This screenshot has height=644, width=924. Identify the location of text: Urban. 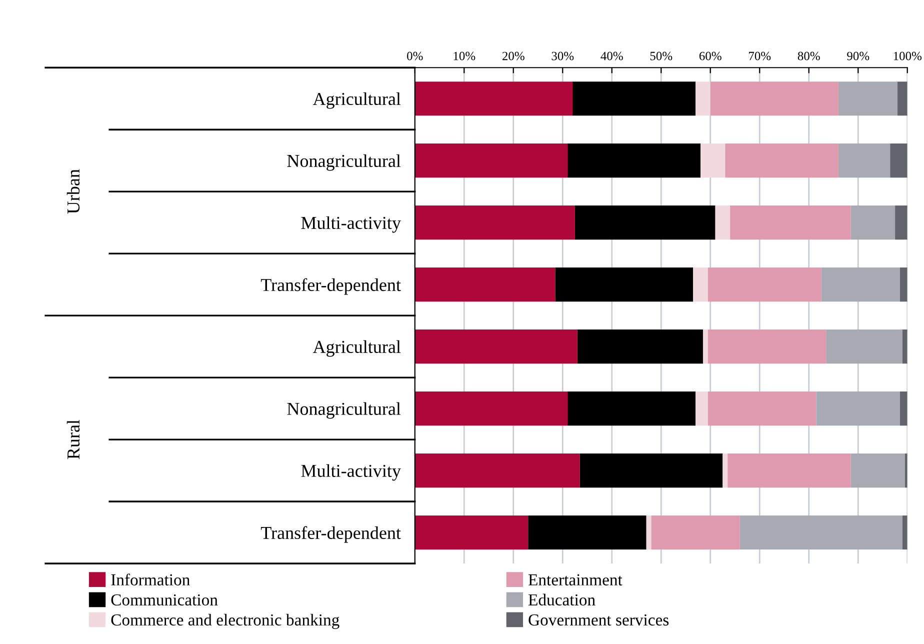
(73, 191).